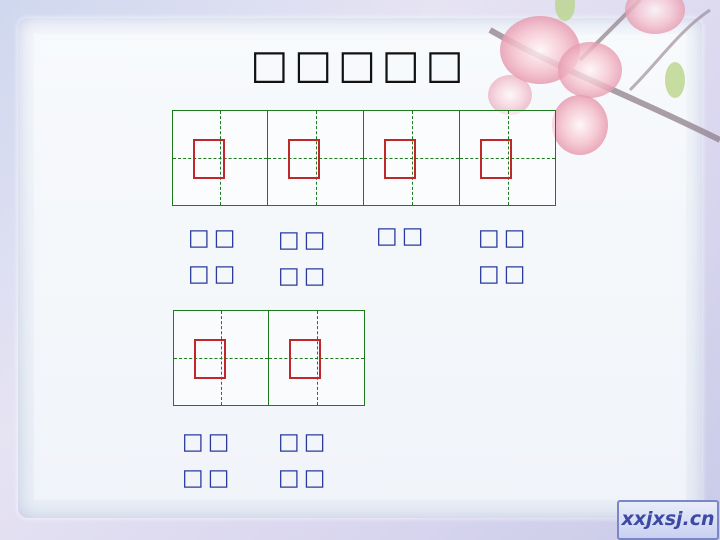 This screenshot has height=540, width=720. What do you see at coordinates (402, 236) in the screenshot?
I see `word-label: □□` at bounding box center [402, 236].